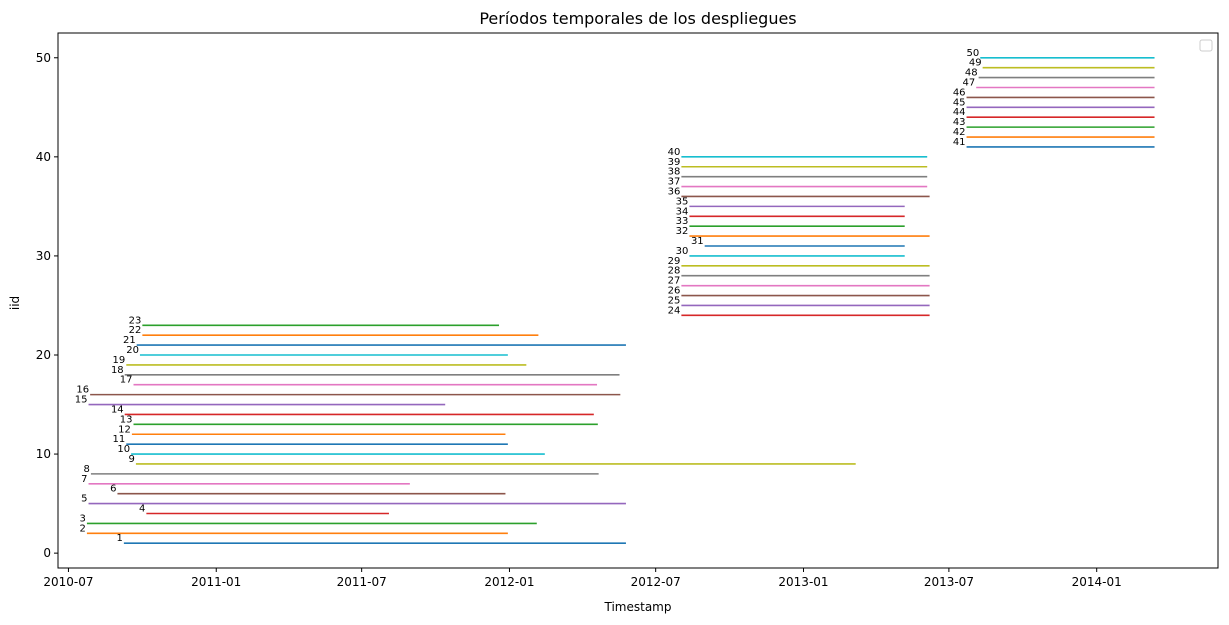 This screenshot has width=1229, height=625. Describe the element at coordinates (674, 281) in the screenshot. I see `segment-label: 27` at that location.